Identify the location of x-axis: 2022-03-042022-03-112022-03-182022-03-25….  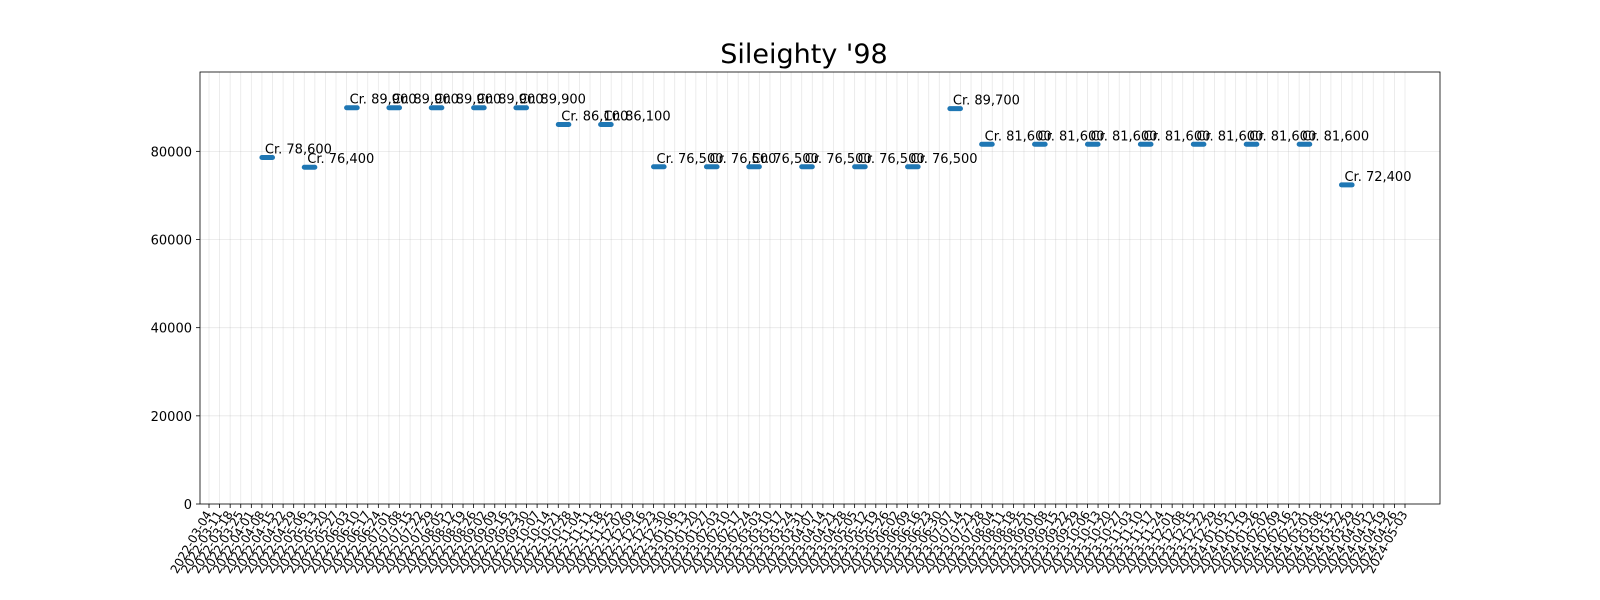
(789, 540).